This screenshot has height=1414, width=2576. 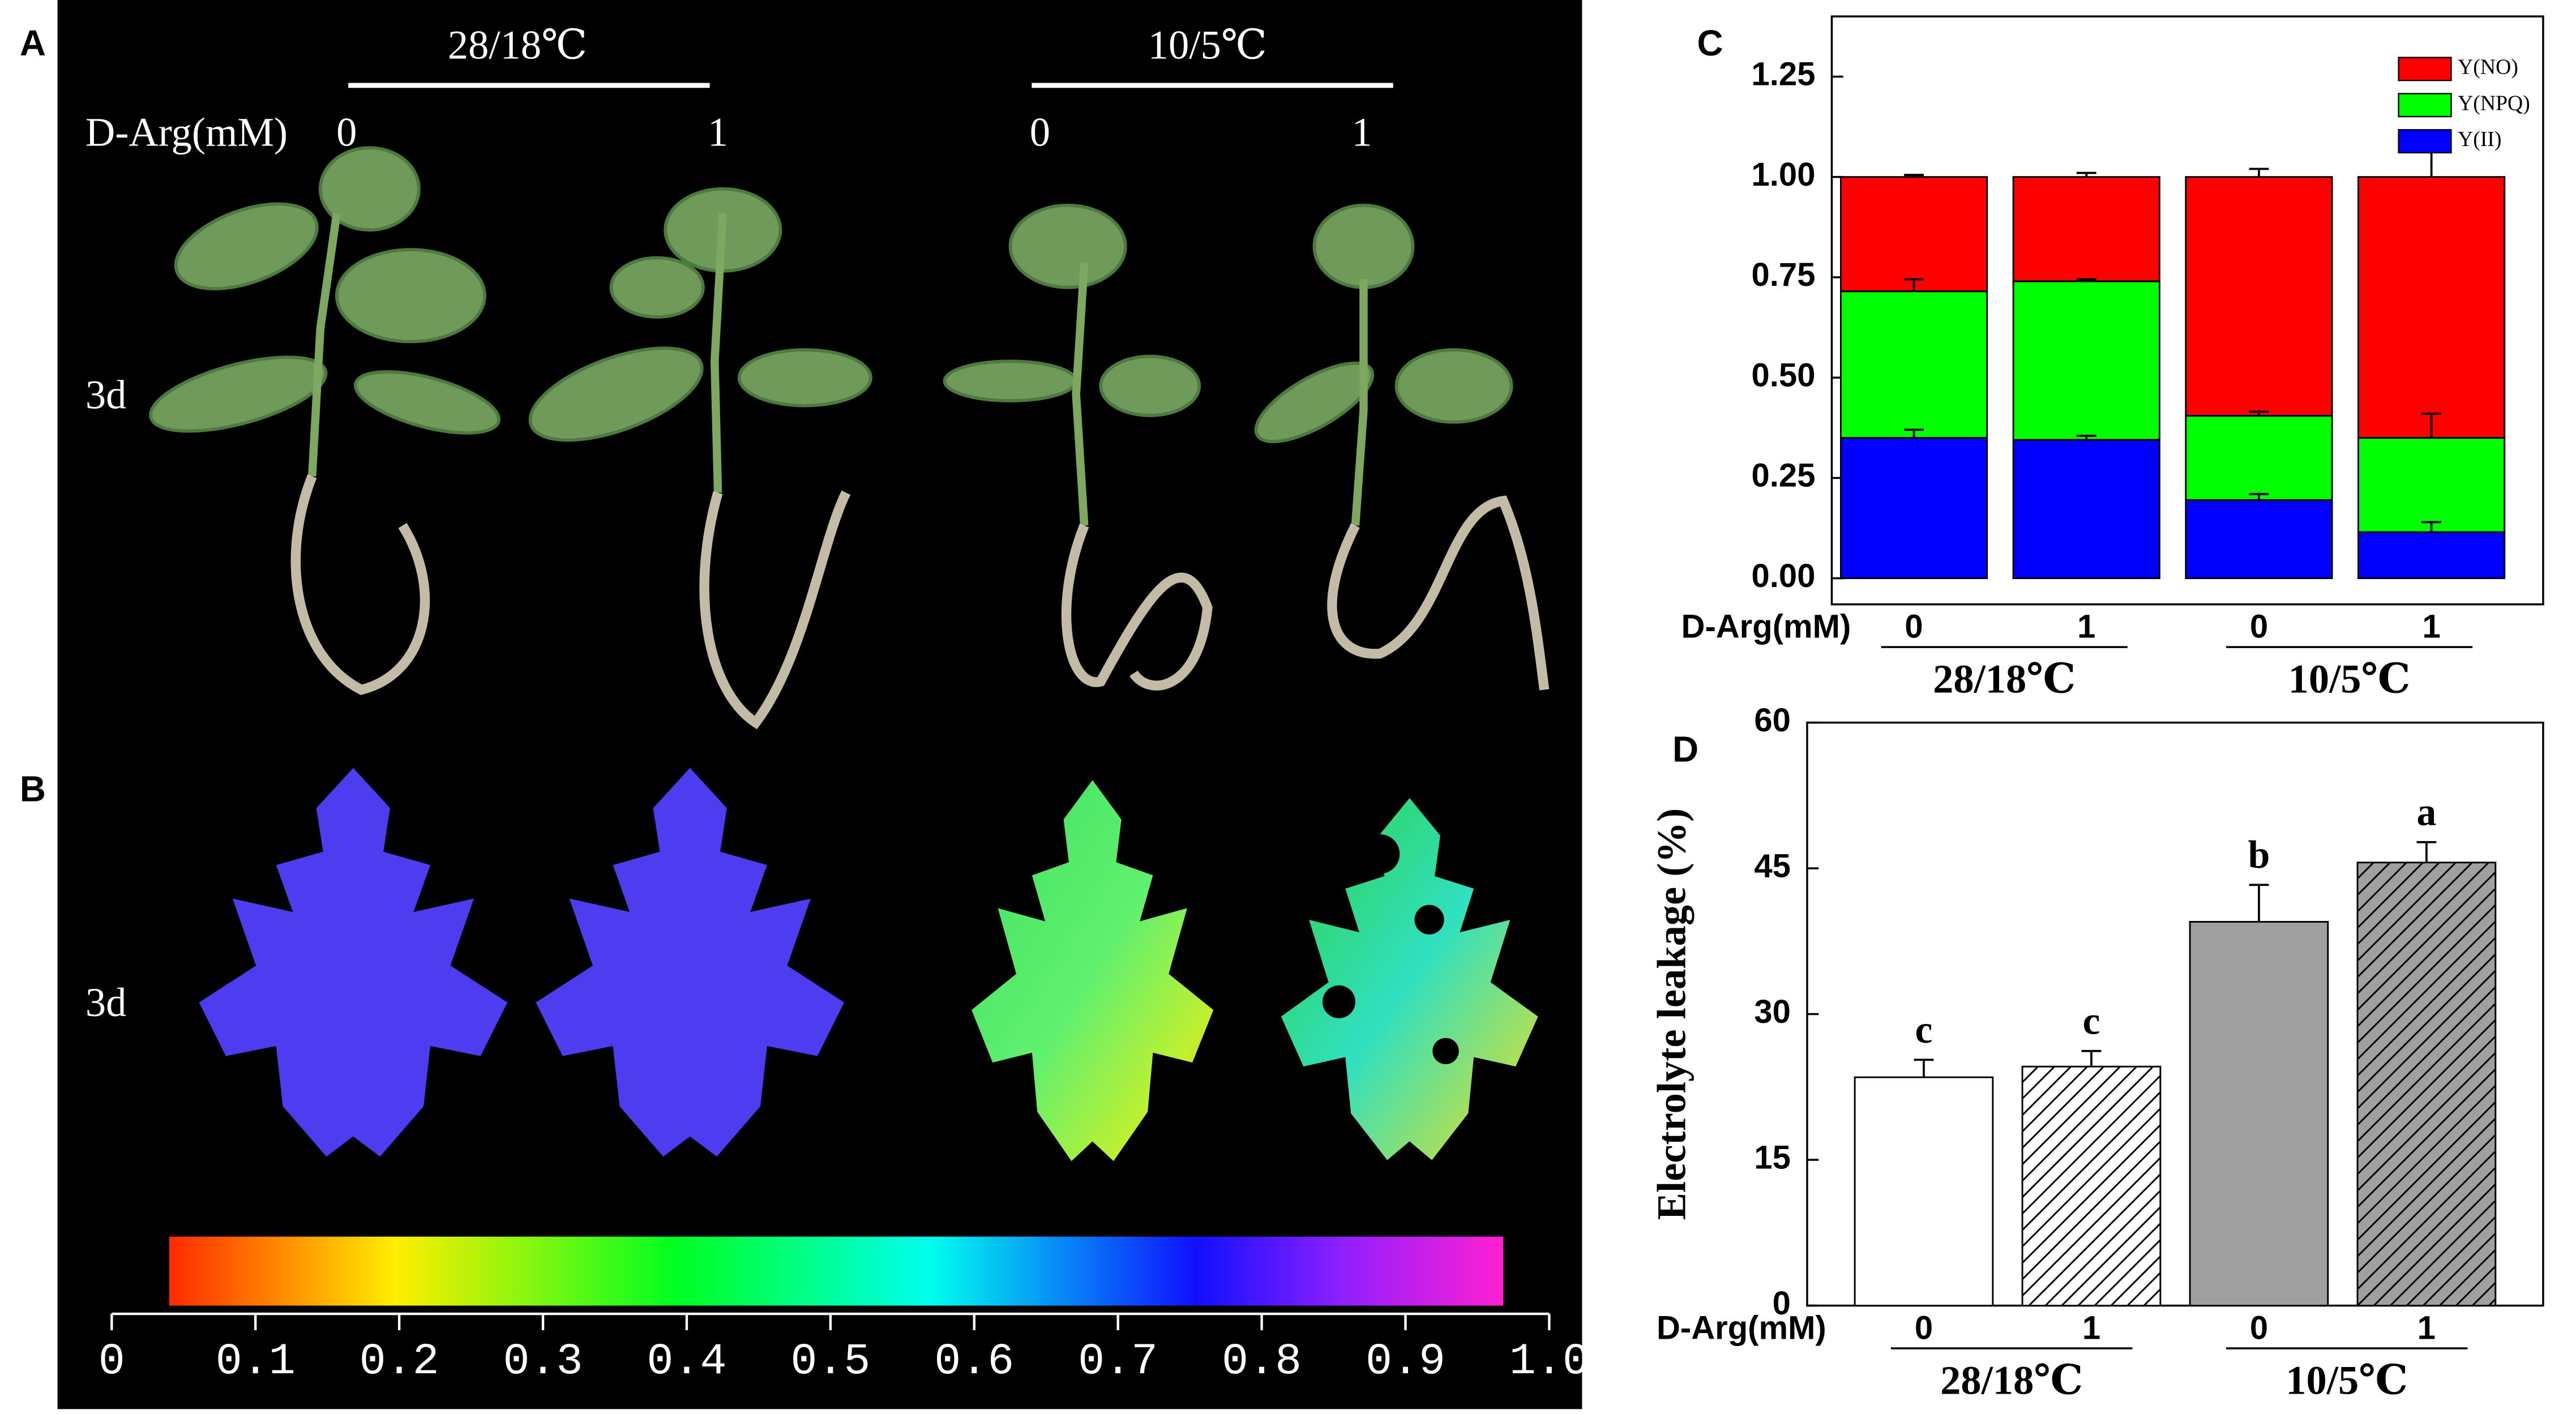 I want to click on legend-label: Y(II), so click(x=2479, y=139).